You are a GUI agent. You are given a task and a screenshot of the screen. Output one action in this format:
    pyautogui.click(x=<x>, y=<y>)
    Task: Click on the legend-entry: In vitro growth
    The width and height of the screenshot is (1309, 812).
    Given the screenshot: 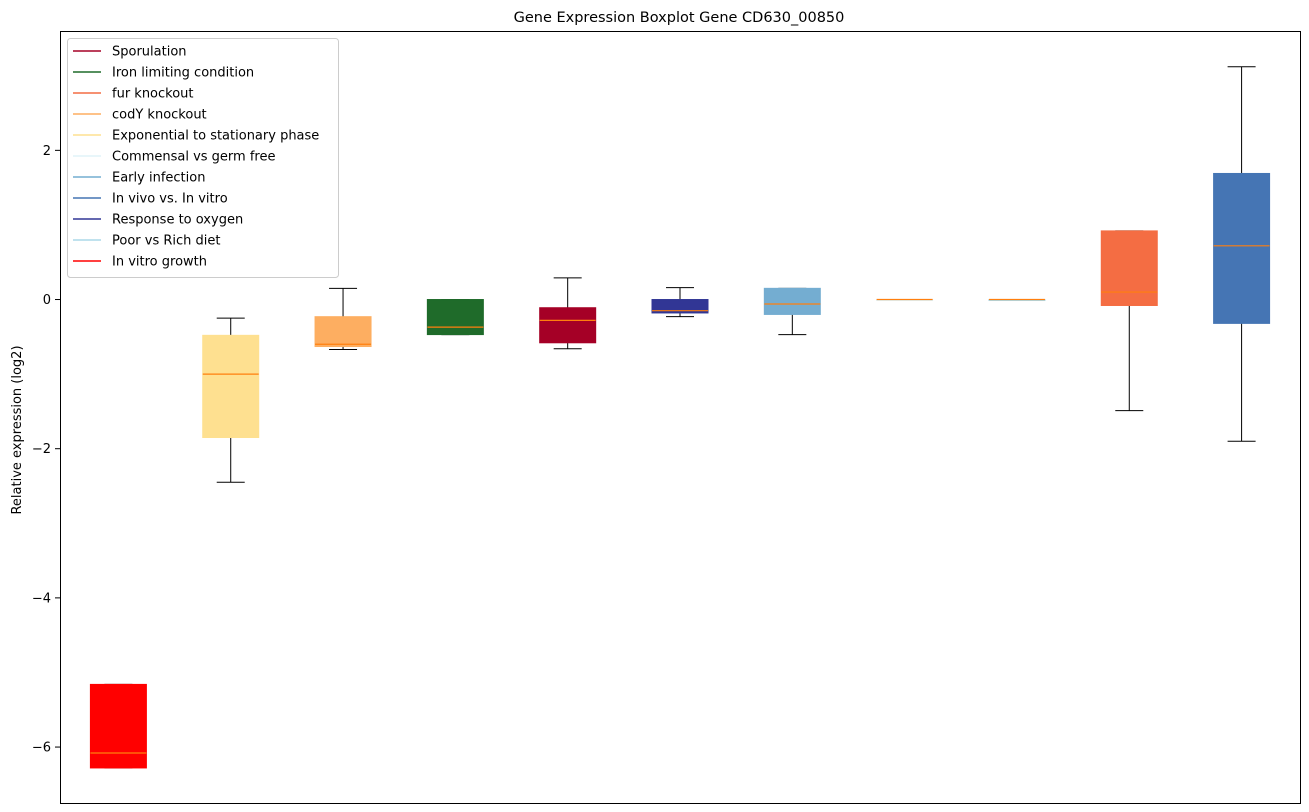 What is the action you would take?
    pyautogui.click(x=140, y=262)
    